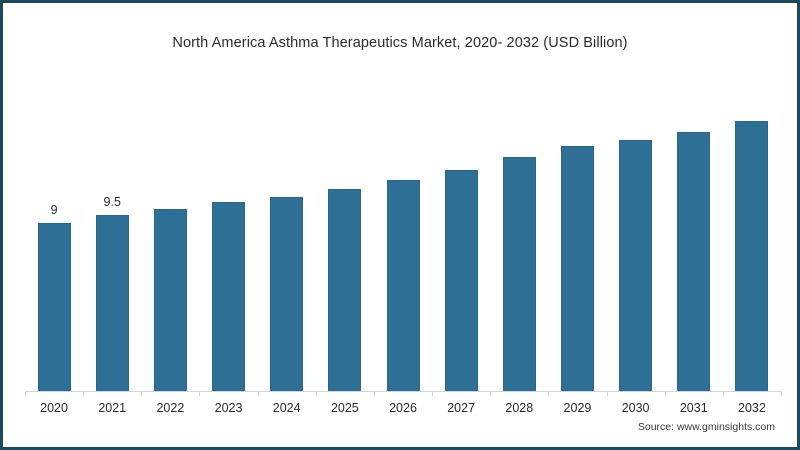 Image resolution: width=800 pixels, height=450 pixels. I want to click on x-tick-label-2020: 2020, so click(54, 408).